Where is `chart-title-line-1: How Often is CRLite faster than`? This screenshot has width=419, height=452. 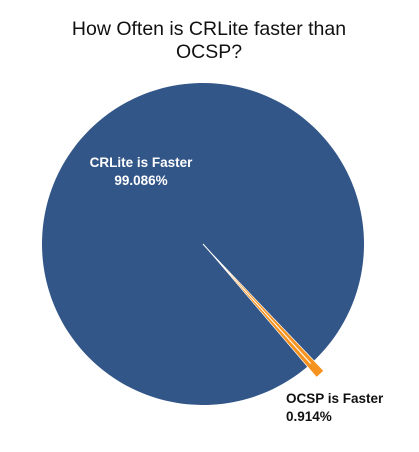 chart-title-line-1: How Often is CRLite faster than is located at coordinates (209, 29).